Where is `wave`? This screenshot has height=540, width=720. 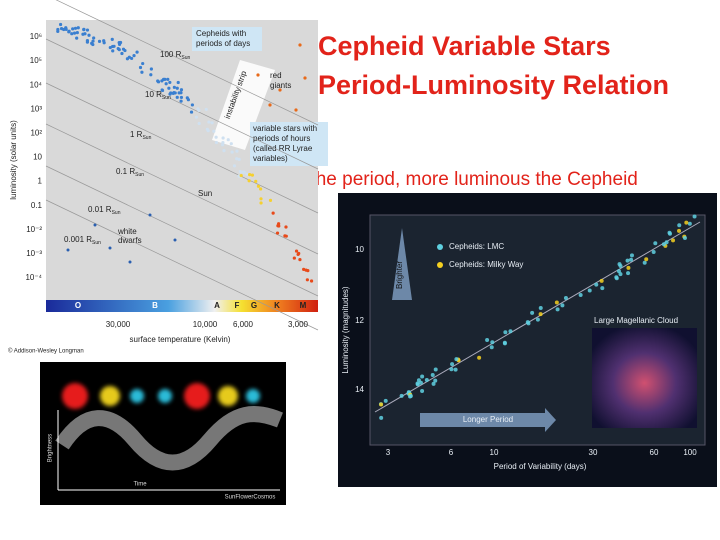
wave is located at coordinates (169, 438).